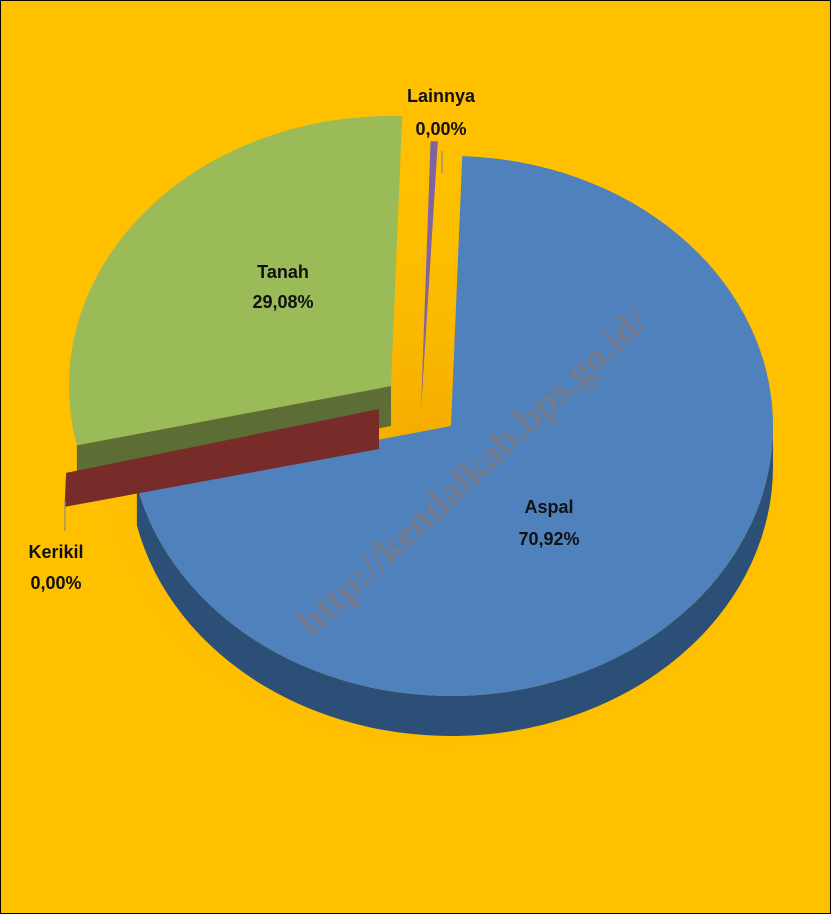 Image resolution: width=831 pixels, height=914 pixels. I want to click on kerikil-side, so click(221, 458).